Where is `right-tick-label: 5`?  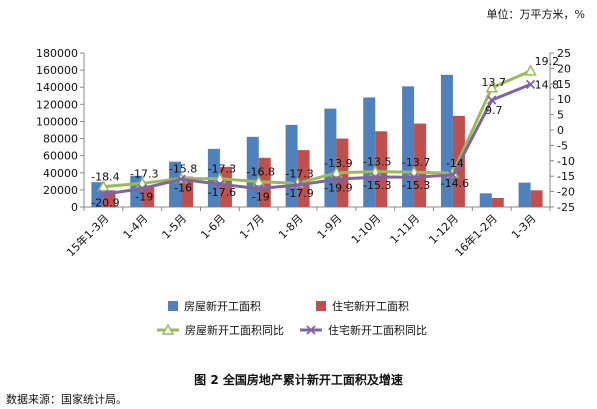 right-tick-label: 5 is located at coordinates (560, 115).